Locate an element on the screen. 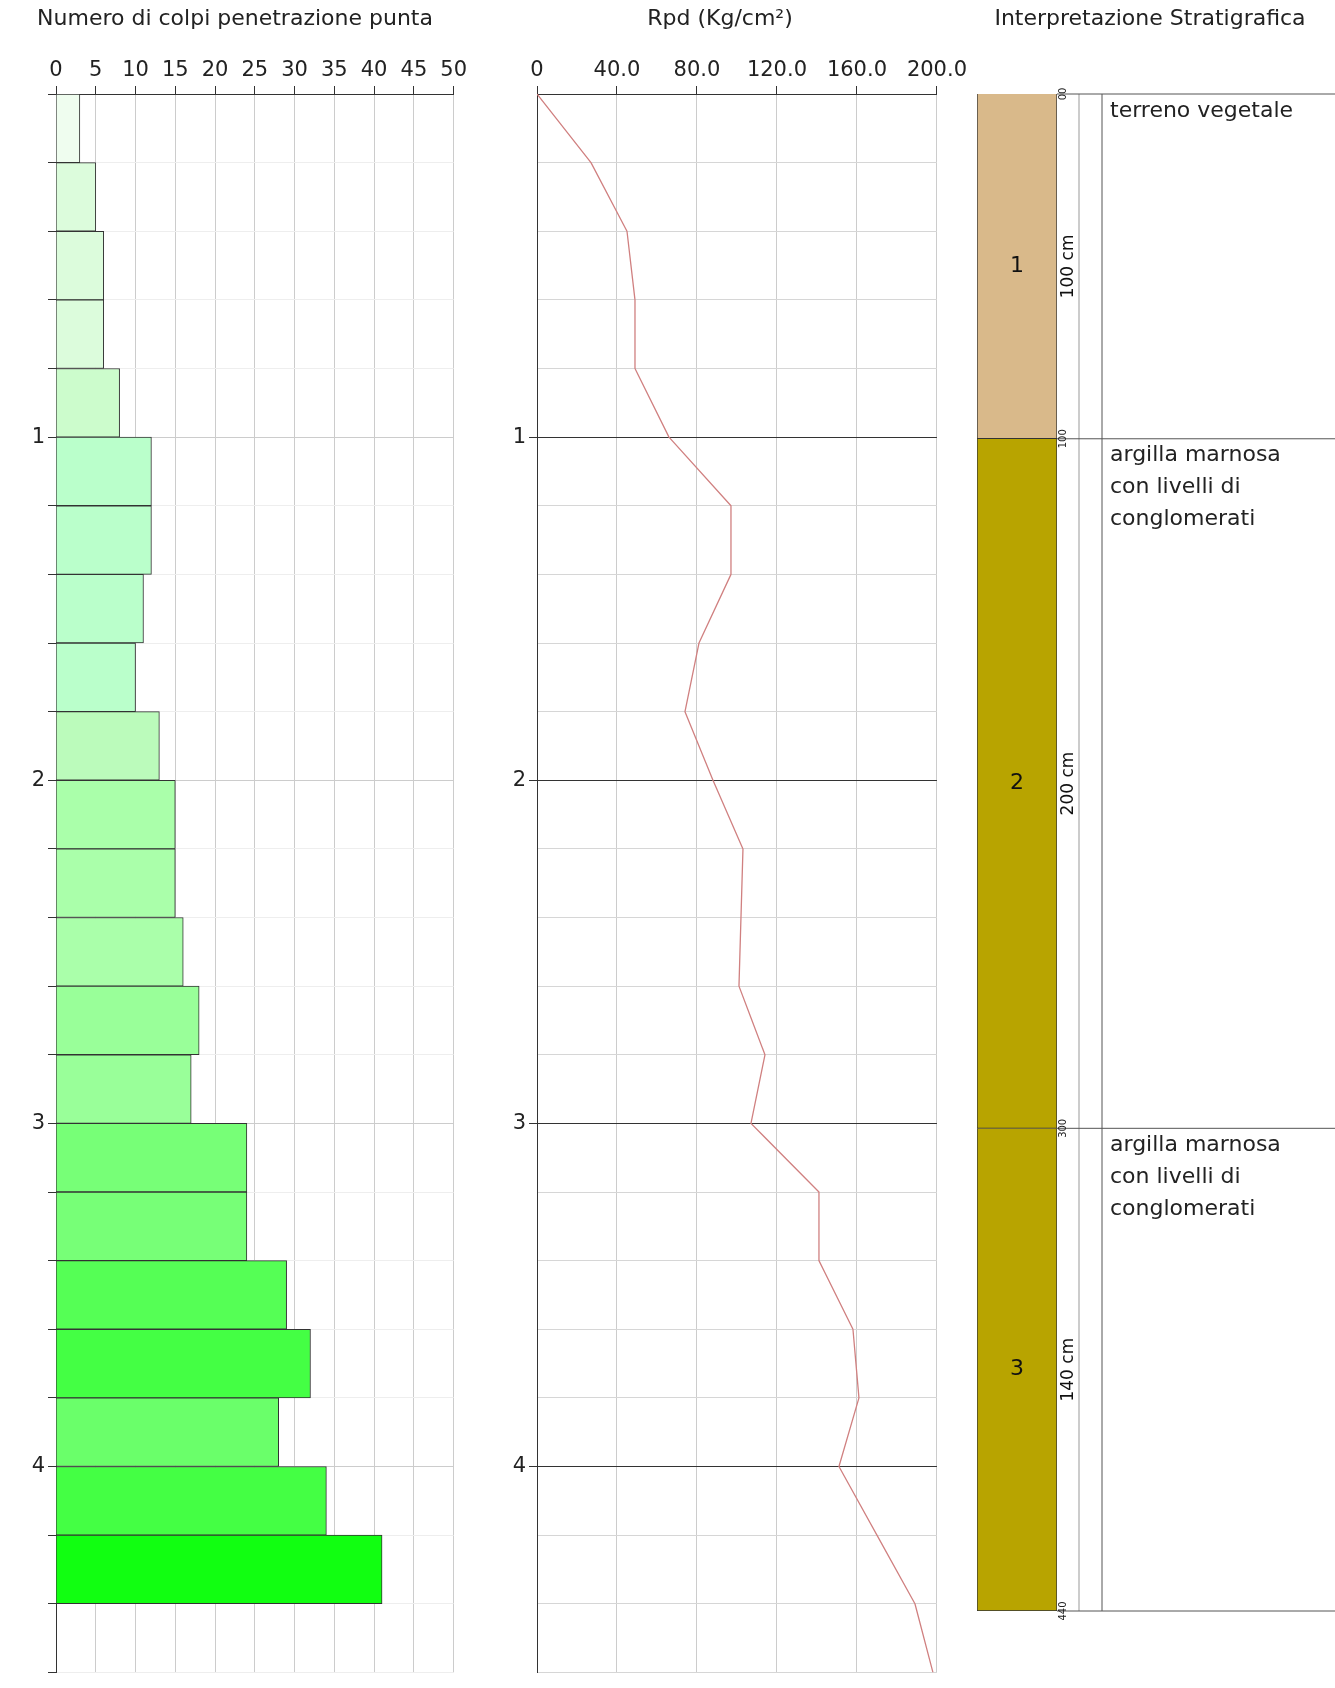 This screenshot has height=1688, width=1335. x-tick-label: 50 is located at coordinates (454, 68).